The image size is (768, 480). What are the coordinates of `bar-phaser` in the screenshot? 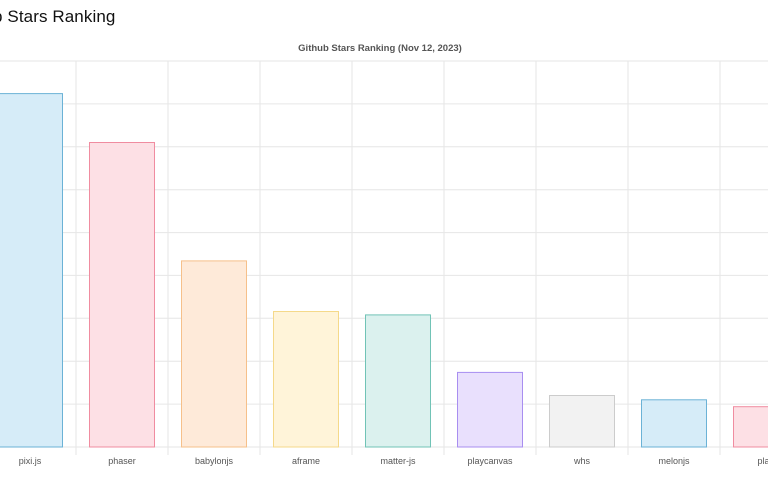 It's located at (122, 295).